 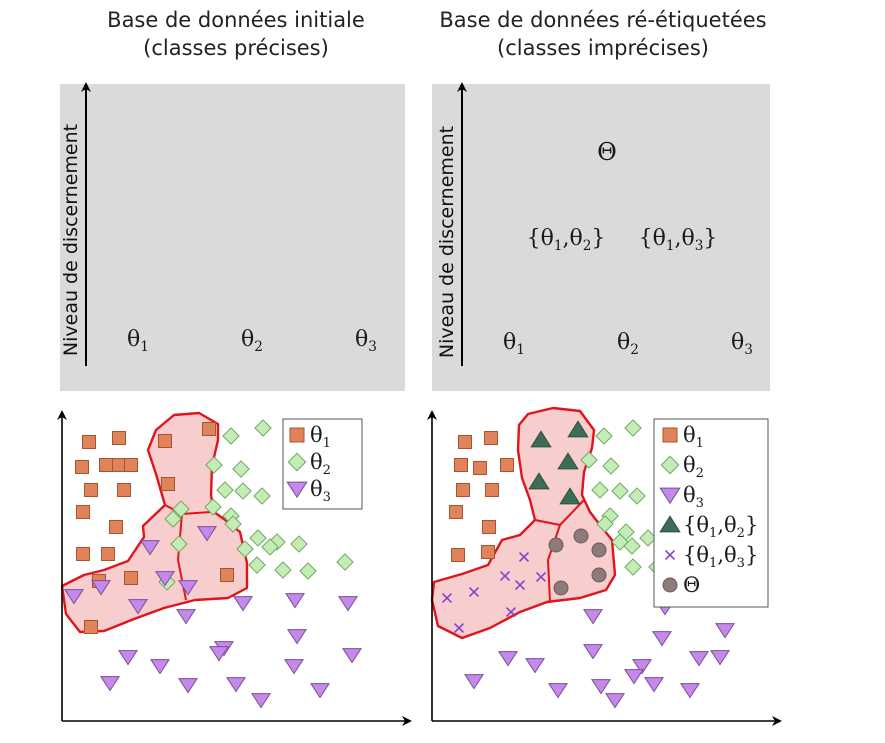 I want to click on left-top-class-labels: θ1 θ2 θ3, so click(x=252, y=341).